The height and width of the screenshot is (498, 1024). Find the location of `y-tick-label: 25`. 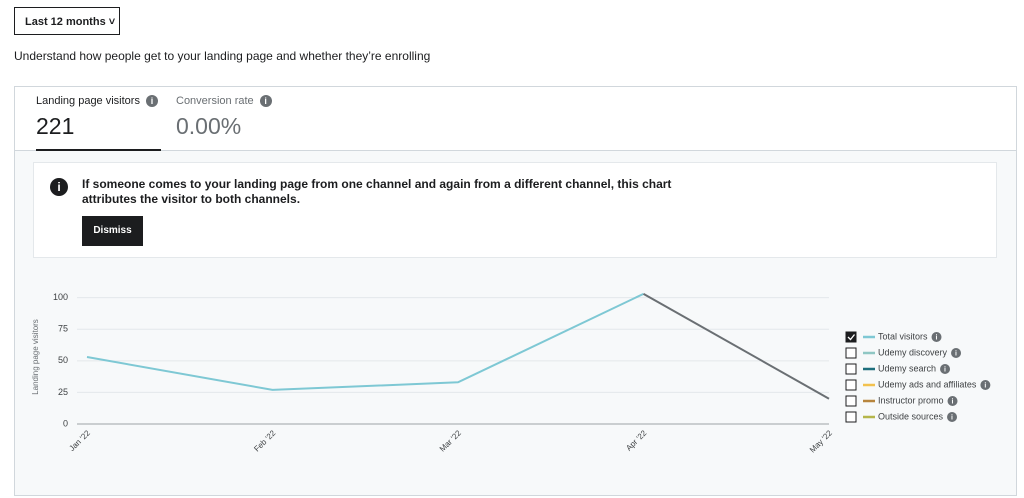

y-tick-label: 25 is located at coordinates (63, 392).